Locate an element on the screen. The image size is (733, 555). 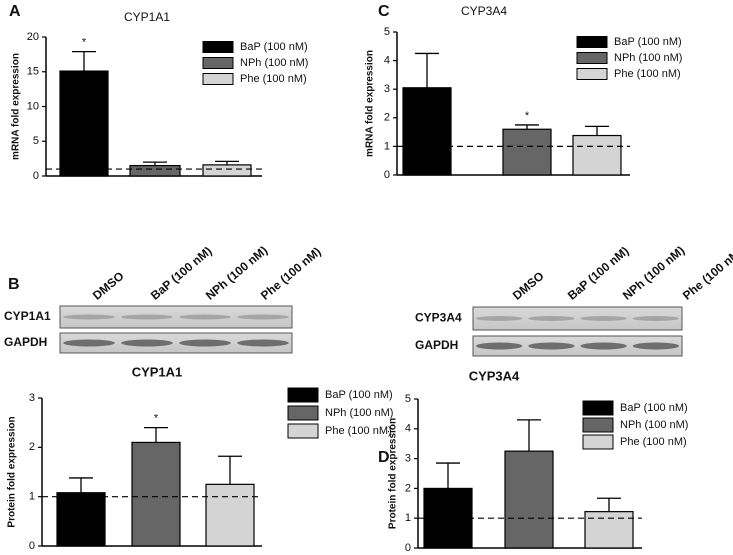
row-label: CYP3A4 is located at coordinates (438, 318).